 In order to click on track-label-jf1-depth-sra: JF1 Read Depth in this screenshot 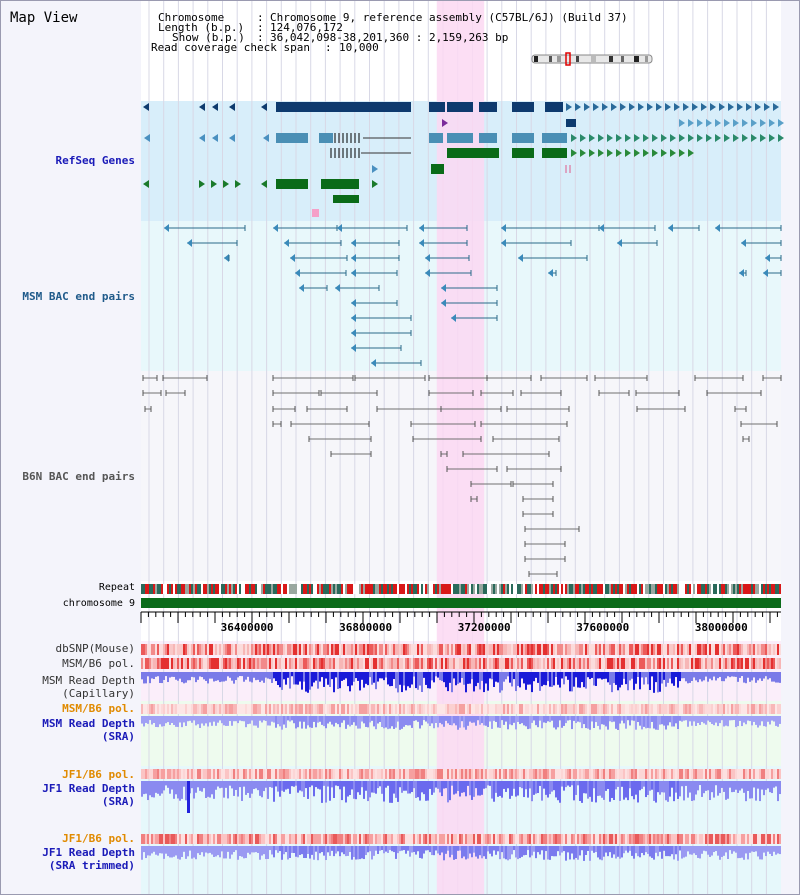, I will do `click(88, 788)`.